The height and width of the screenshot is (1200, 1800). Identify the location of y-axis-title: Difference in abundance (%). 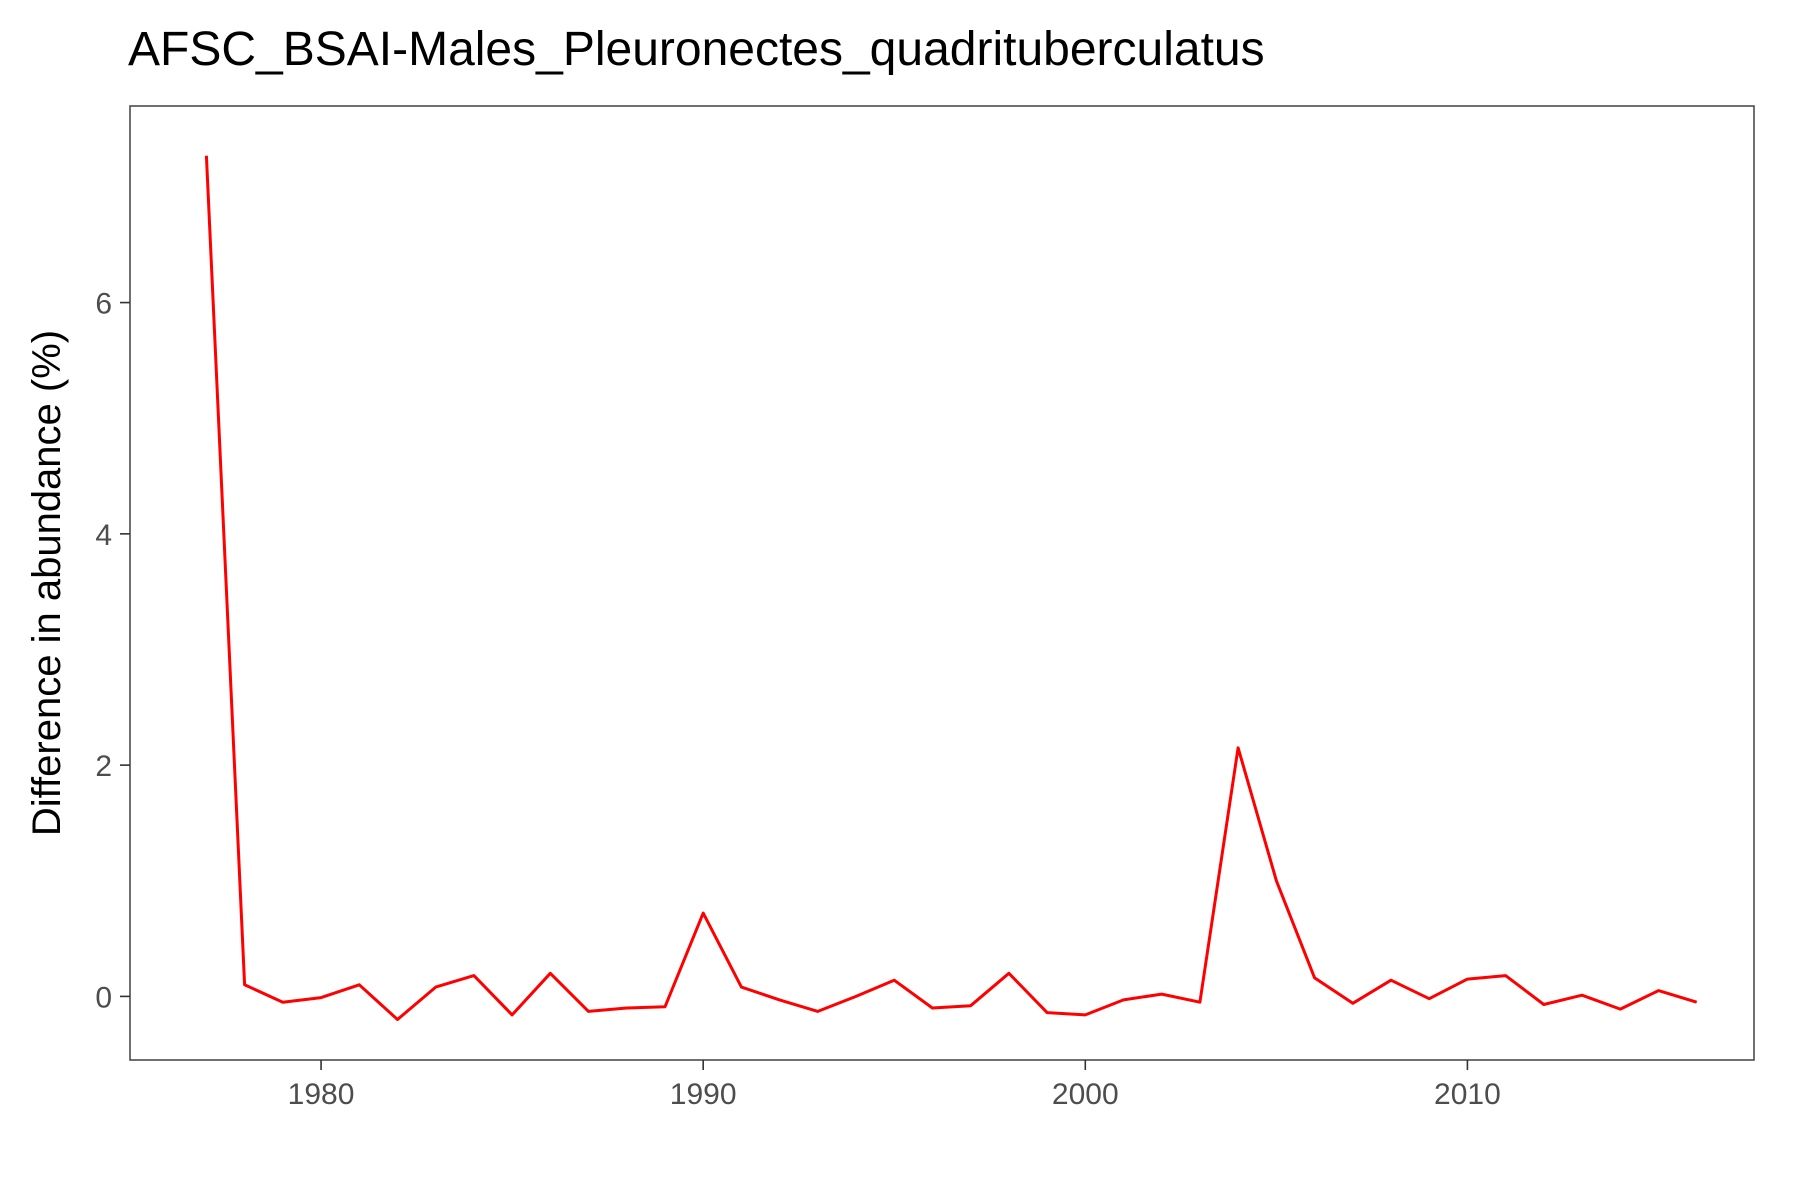
(47, 583).